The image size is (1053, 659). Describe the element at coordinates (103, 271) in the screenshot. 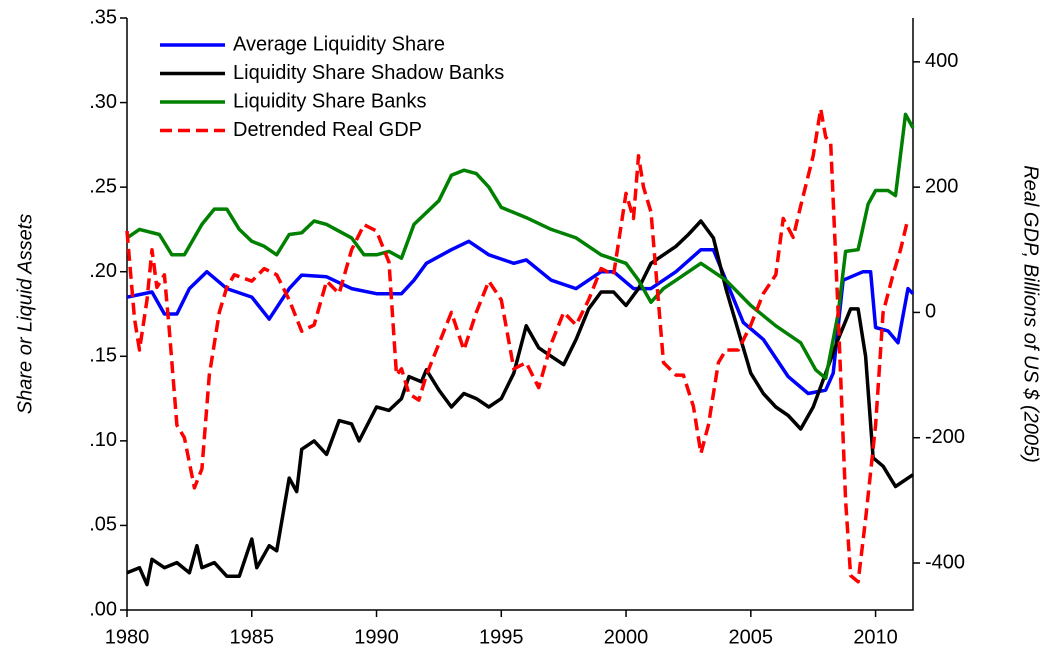

I see `y-tick-label: .20` at that location.